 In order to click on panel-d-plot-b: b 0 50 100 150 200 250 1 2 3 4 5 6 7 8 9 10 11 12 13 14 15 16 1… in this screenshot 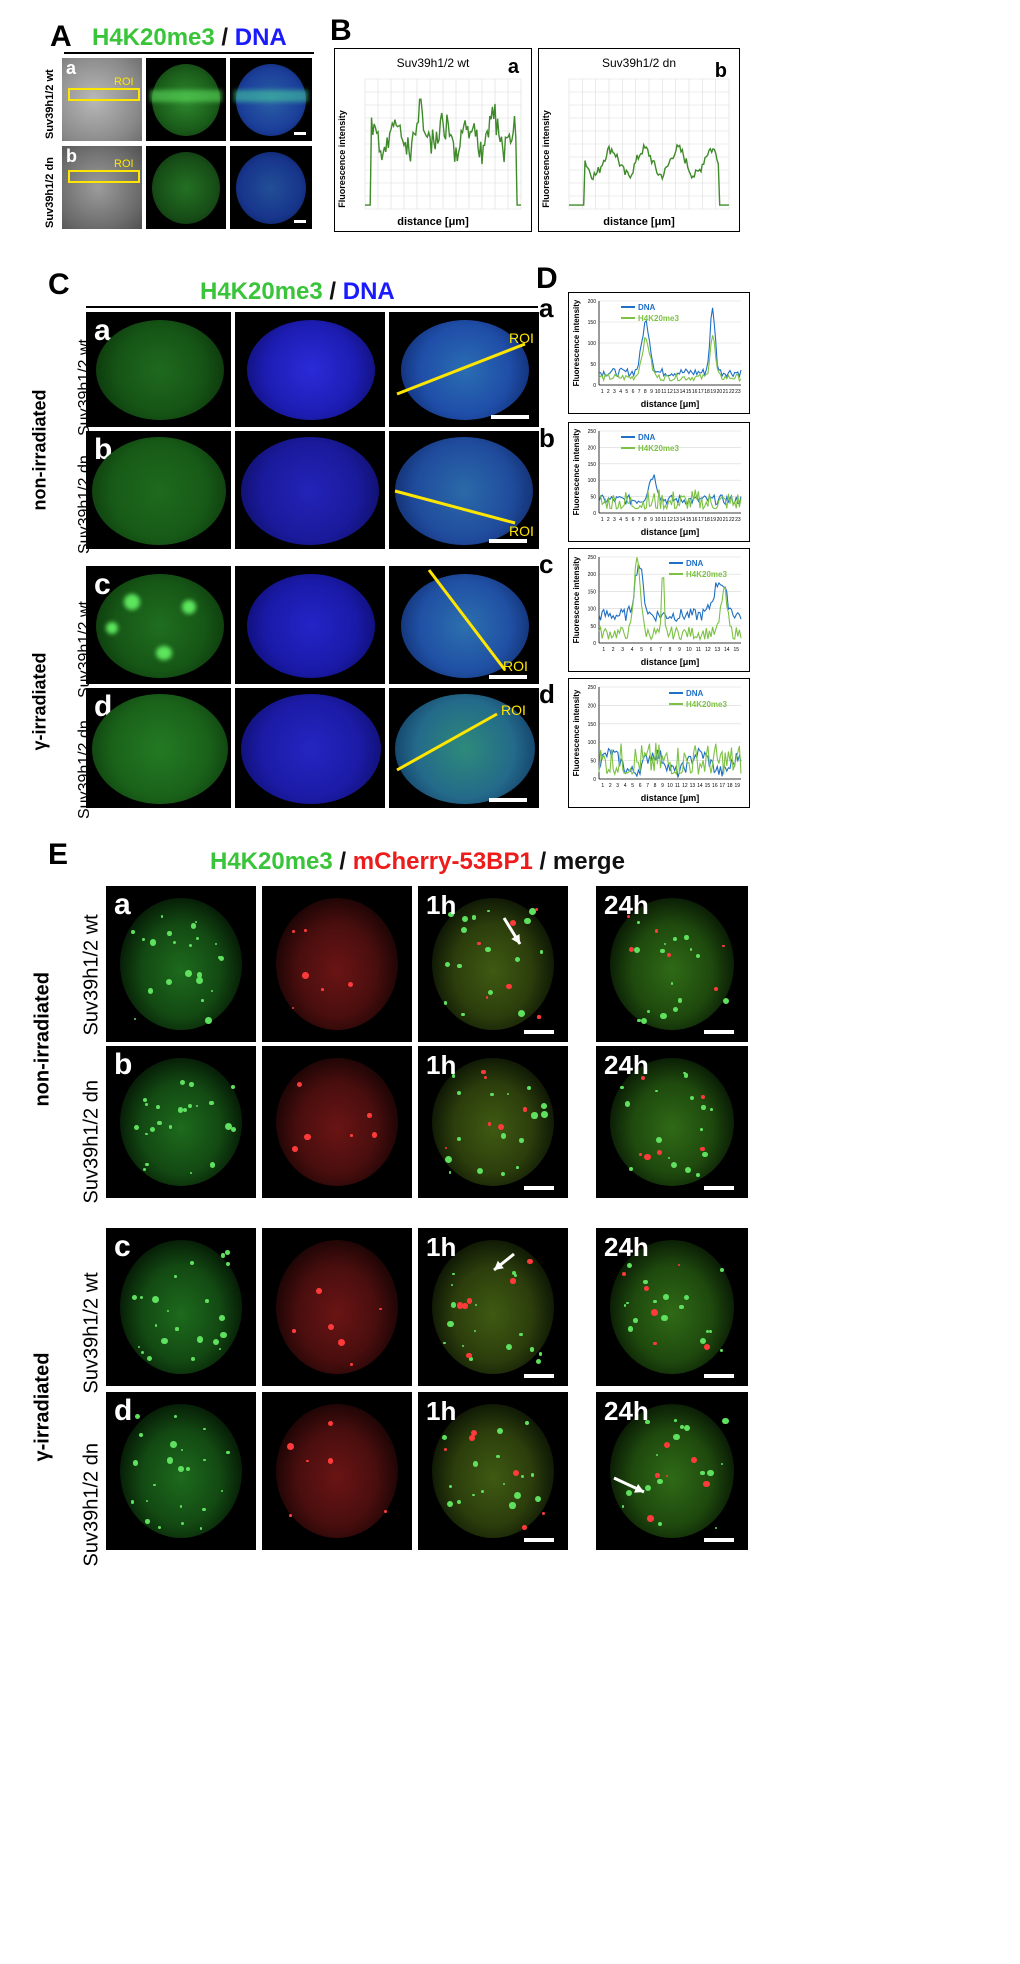, I will do `click(644, 482)`.